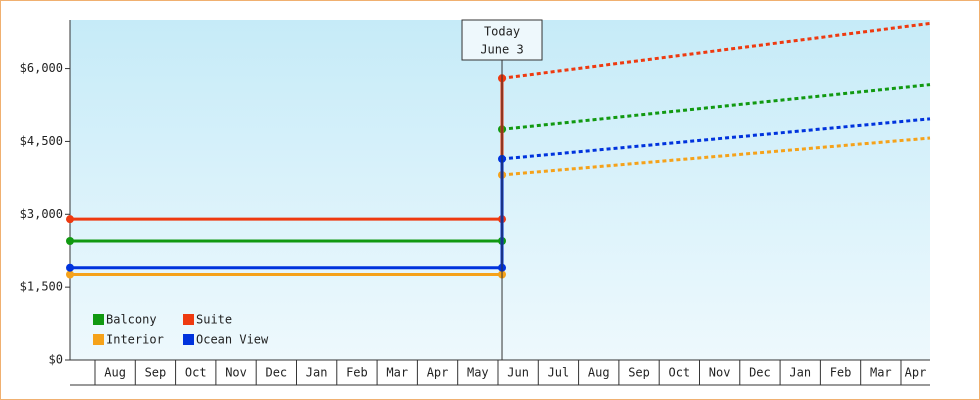 Image resolution: width=980 pixels, height=400 pixels. I want to click on y-tick-label: $6,000, so click(41, 68).